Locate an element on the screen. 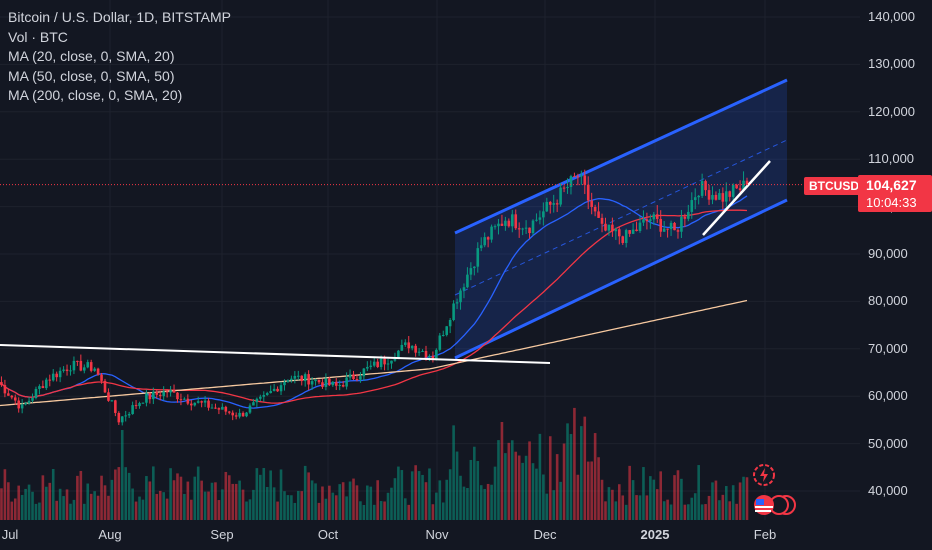  legend-ma200: MA (200, close, 0, SMA, 20) is located at coordinates (95, 95).